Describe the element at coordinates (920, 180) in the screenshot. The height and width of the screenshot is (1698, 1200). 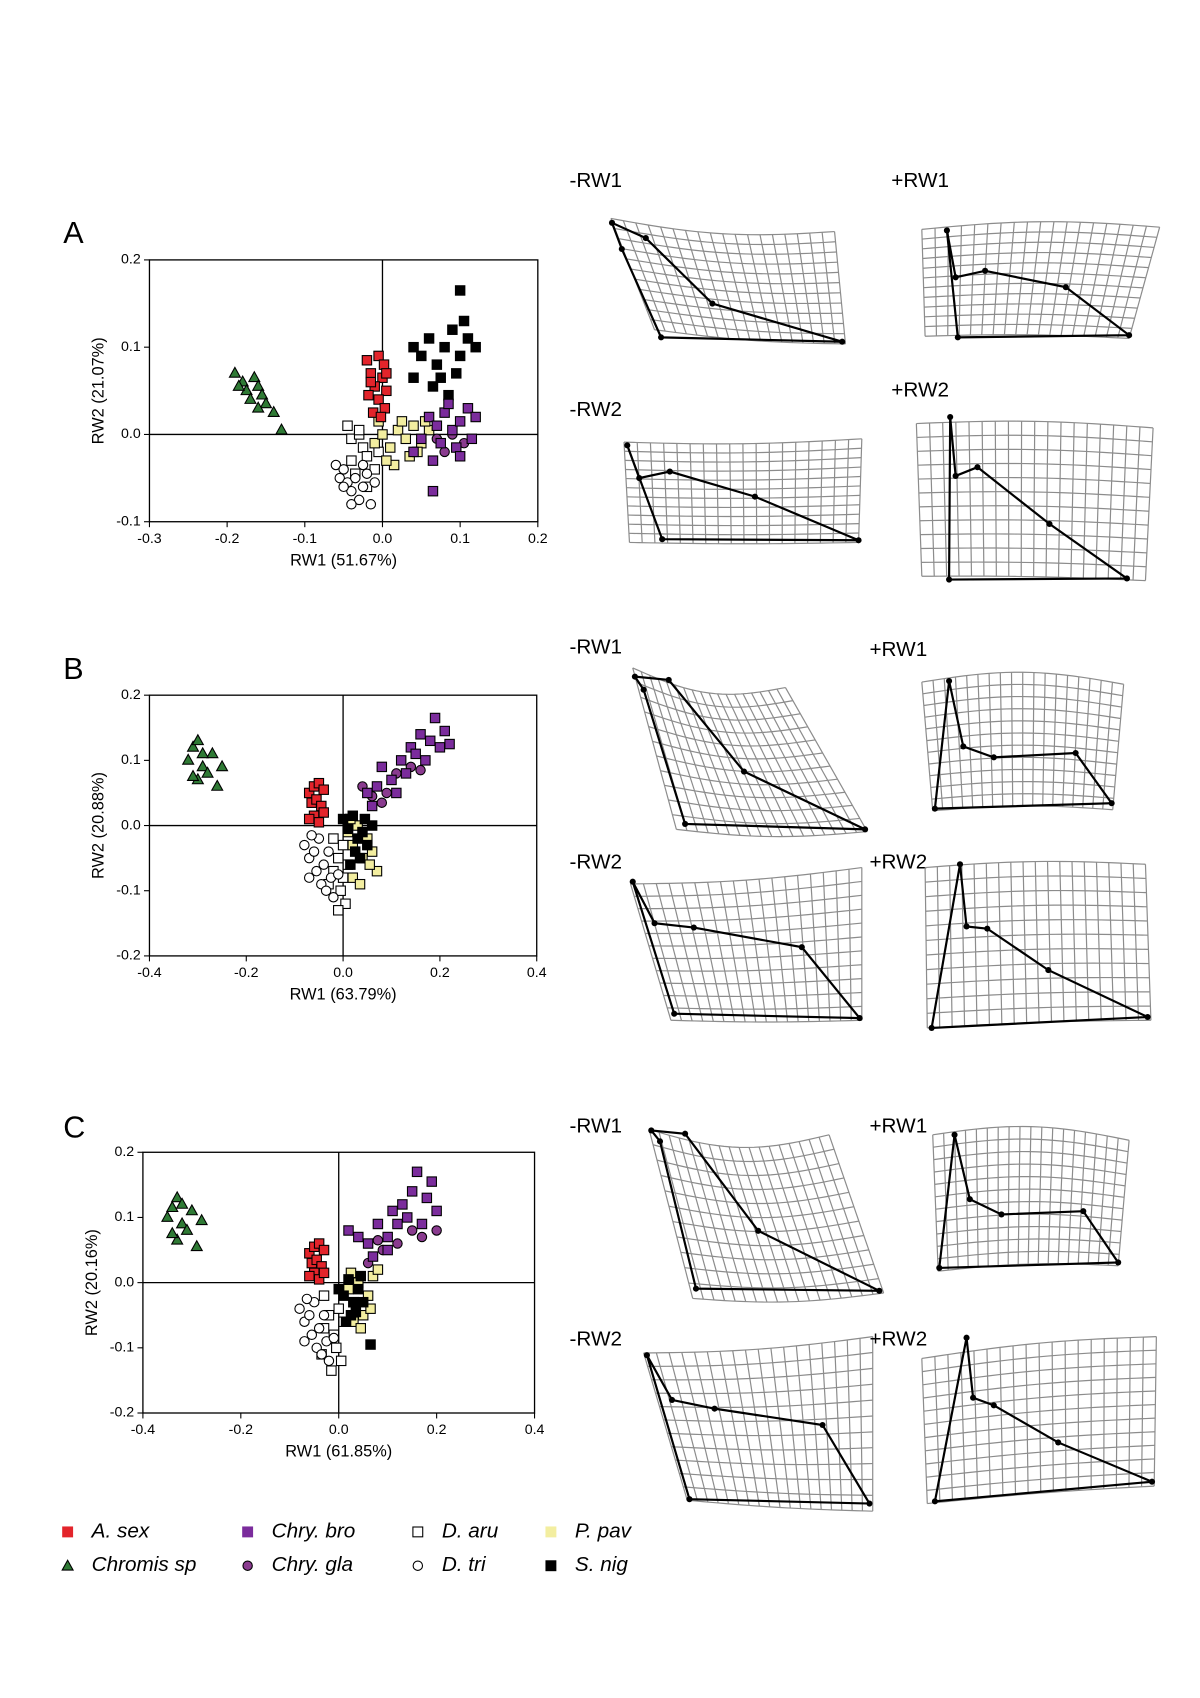
I see `shape-label: +RW1` at that location.